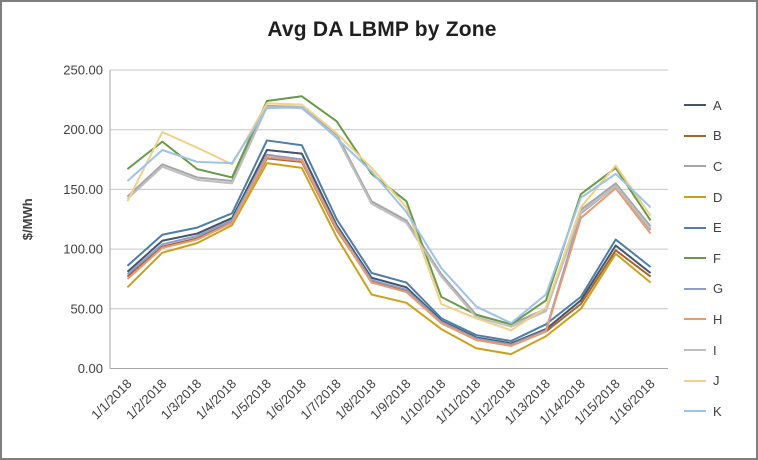  I want to click on legend-label-I: I, so click(715, 350).